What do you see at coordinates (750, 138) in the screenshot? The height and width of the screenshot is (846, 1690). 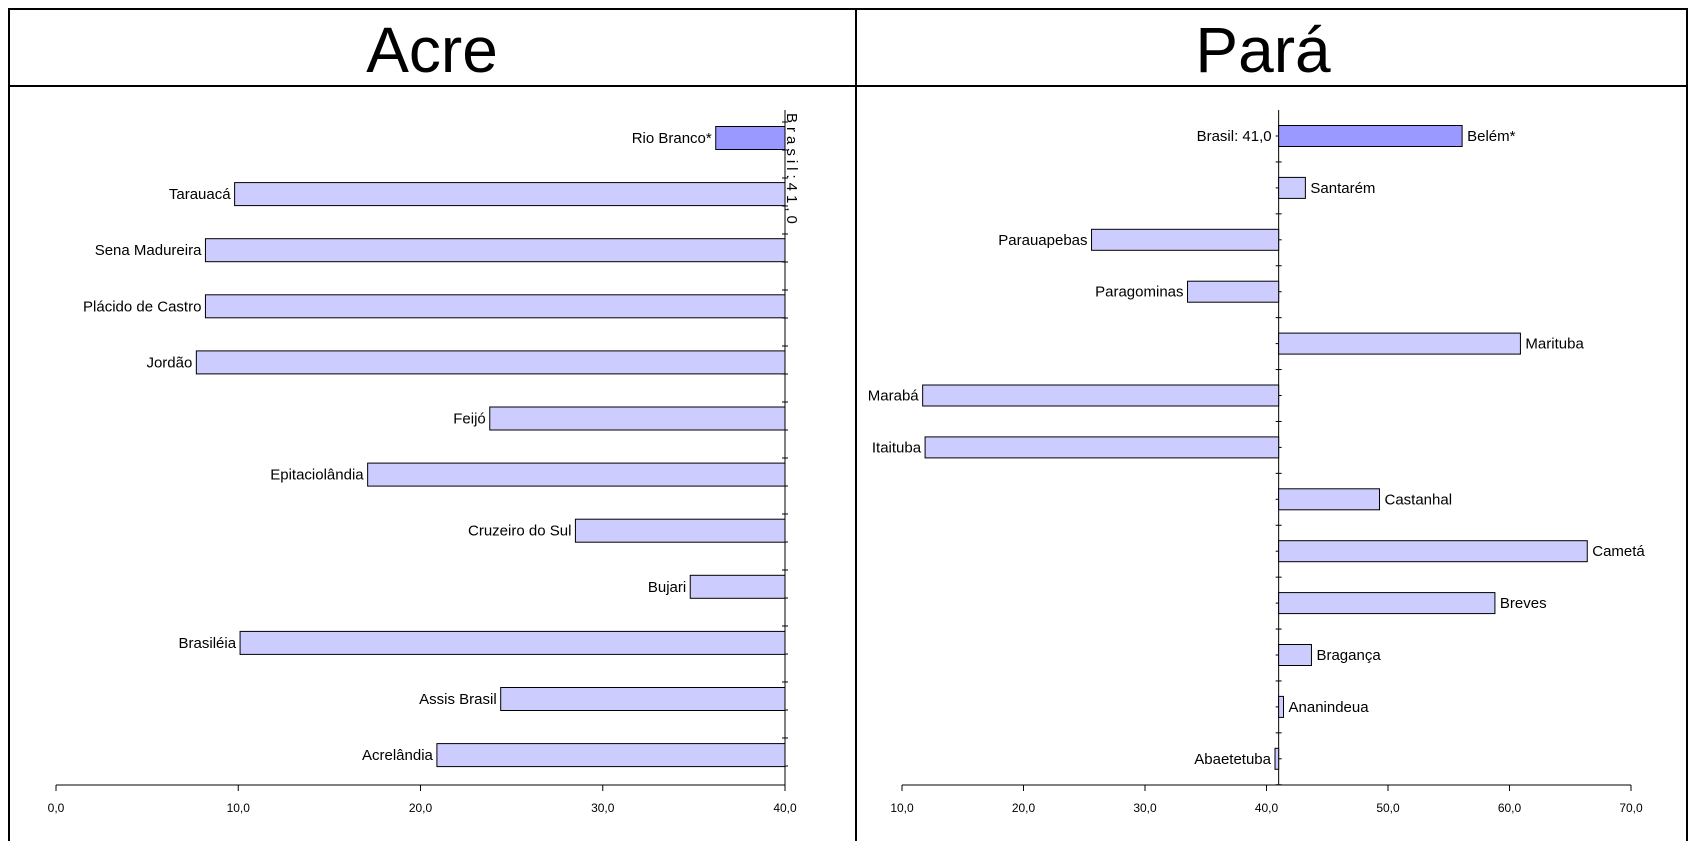 I see `acre-bar-rio-branco` at bounding box center [750, 138].